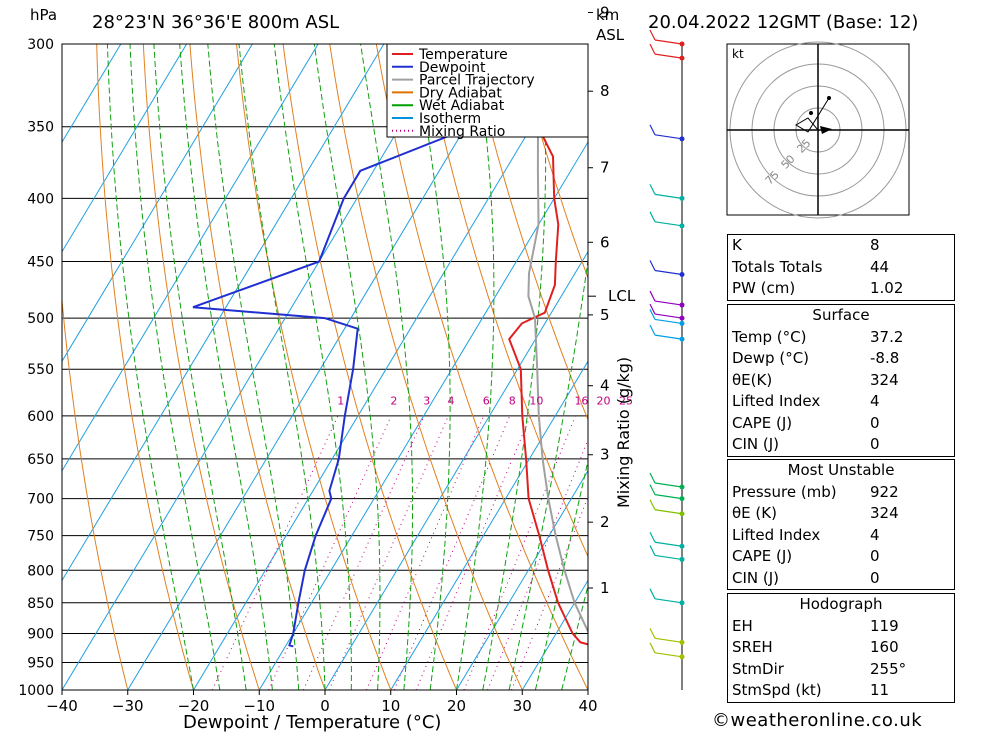 The image size is (1000, 733). Describe the element at coordinates (887, 336) in the screenshot. I see `surface-value-temp: 37.2` at that location.